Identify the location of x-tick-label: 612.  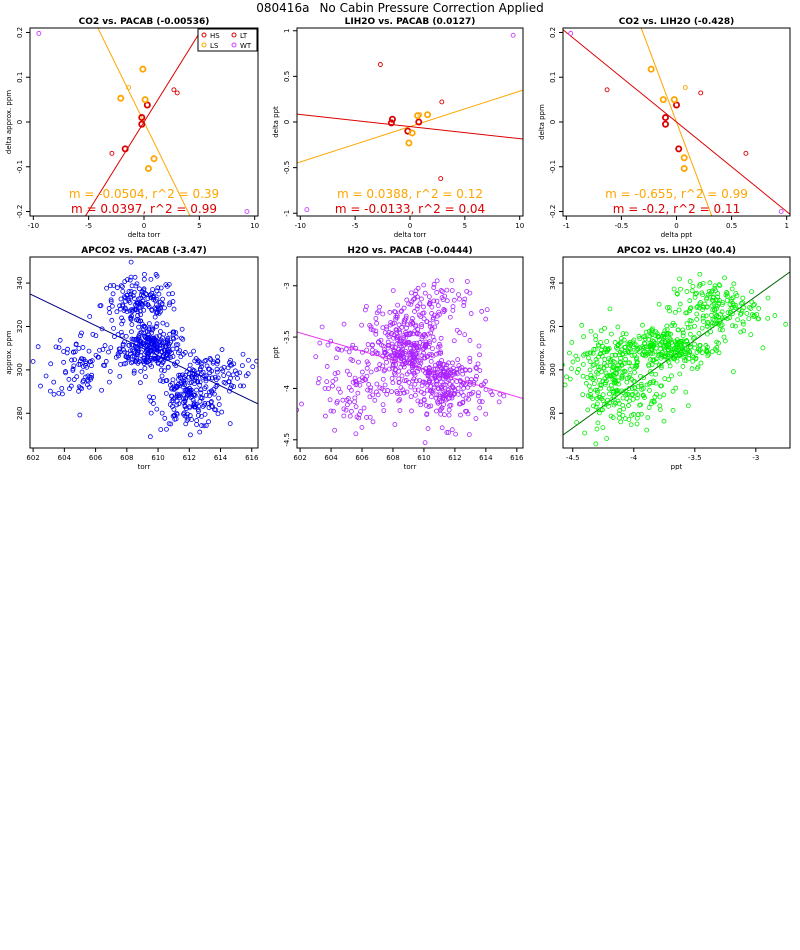
(454, 458).